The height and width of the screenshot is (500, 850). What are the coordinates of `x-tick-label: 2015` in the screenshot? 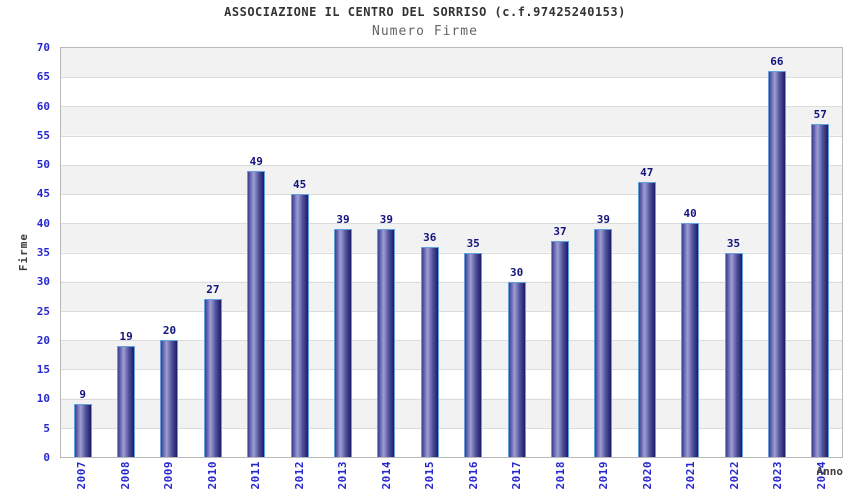 It's located at (430, 475).